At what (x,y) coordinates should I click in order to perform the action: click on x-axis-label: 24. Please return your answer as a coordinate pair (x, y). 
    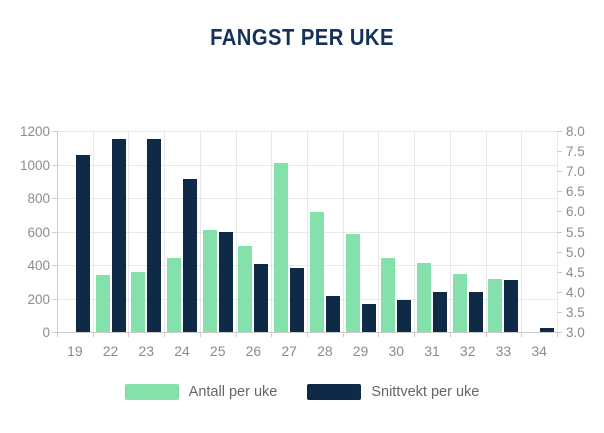
    Looking at the image, I should click on (182, 351).